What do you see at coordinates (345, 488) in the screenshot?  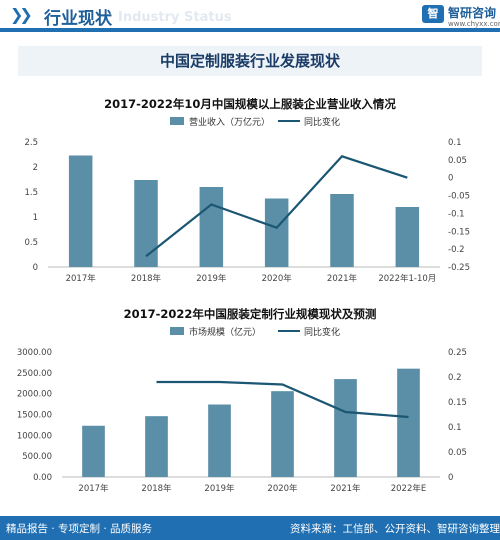 I see `chart2-xtick-label: 2021年` at bounding box center [345, 488].